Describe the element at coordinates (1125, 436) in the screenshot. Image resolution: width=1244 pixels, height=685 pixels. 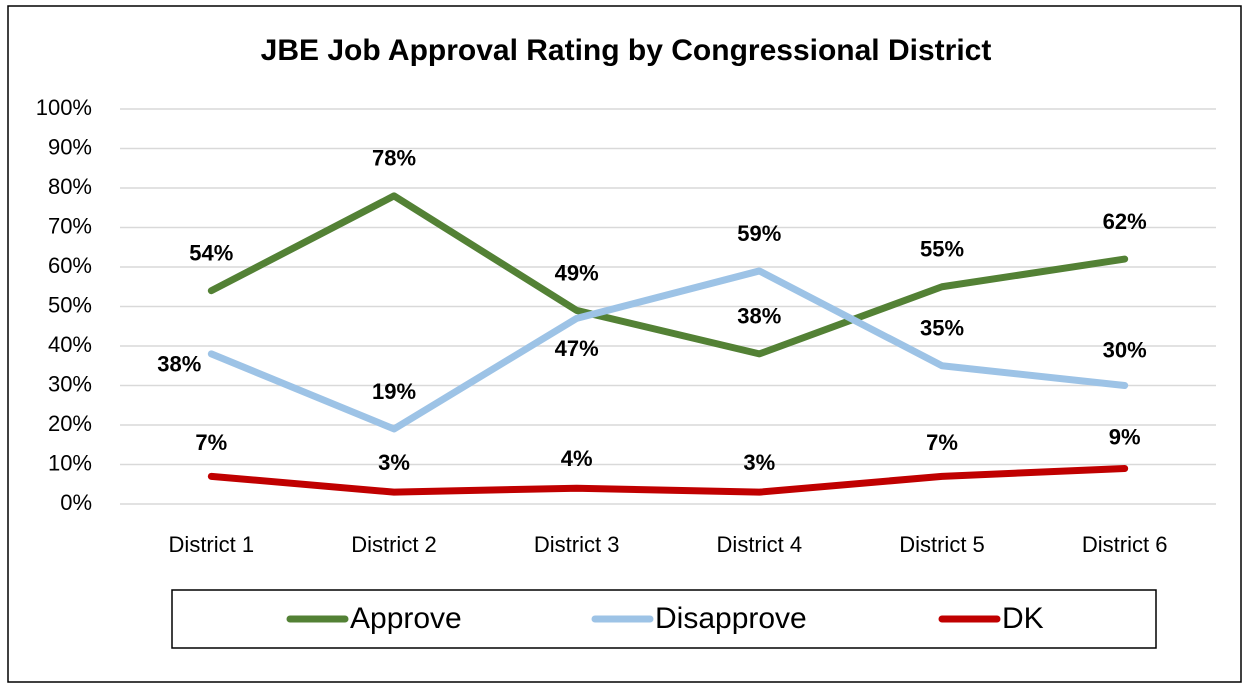
I see `data-label: 9%` at that location.